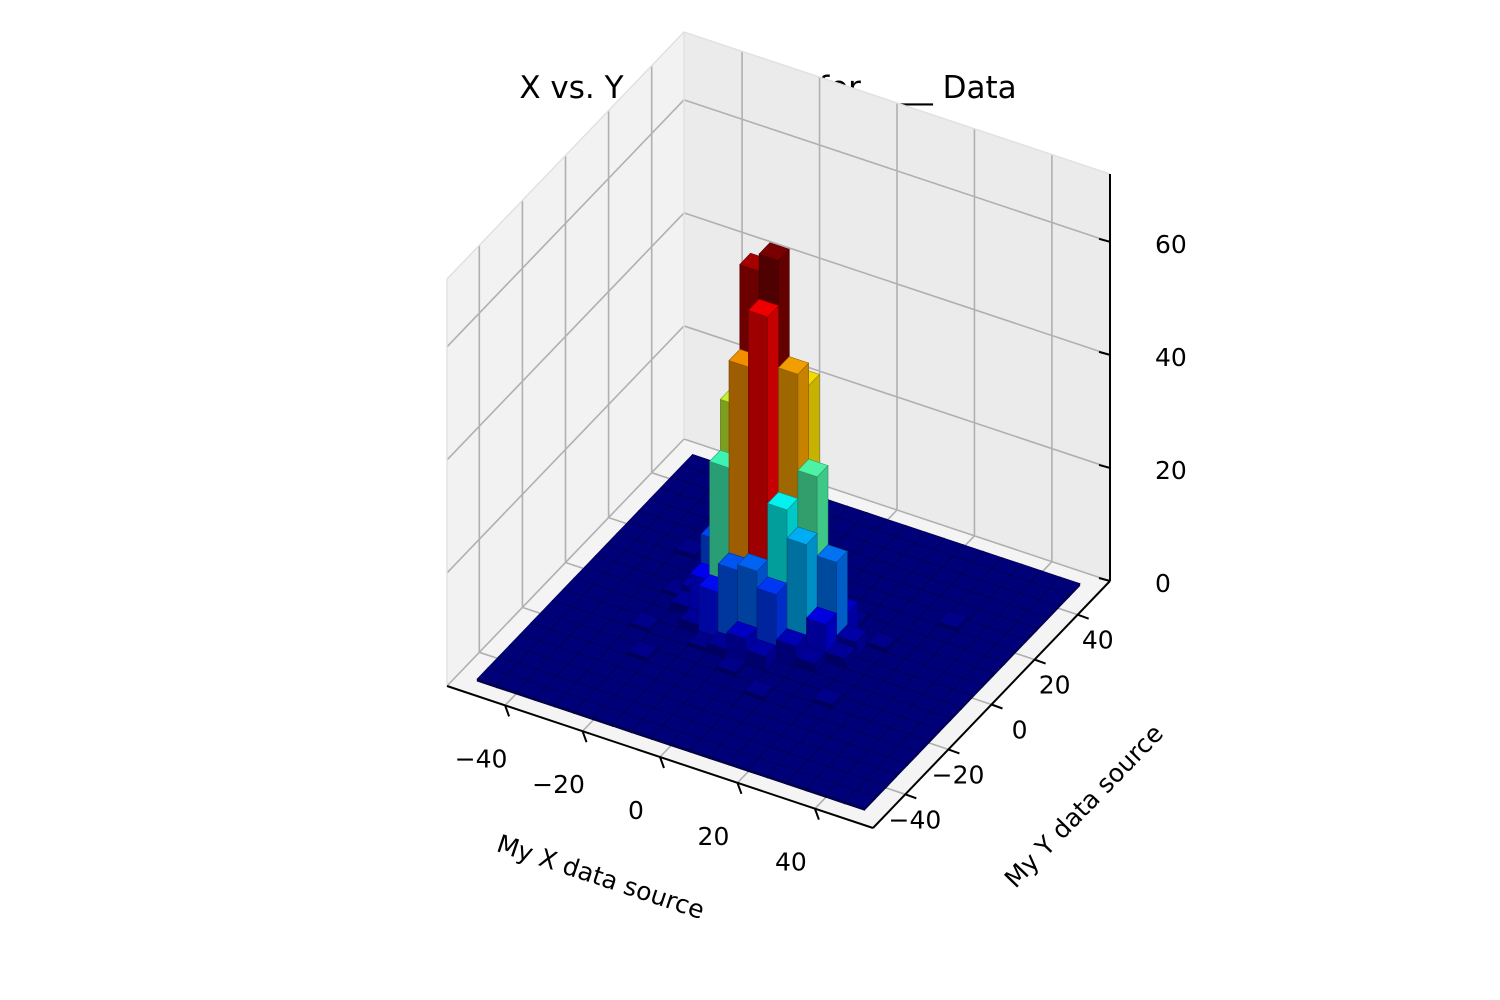  Describe the element at coordinates (636, 810) in the screenshot. I see `x-tick-label: 0` at that location.